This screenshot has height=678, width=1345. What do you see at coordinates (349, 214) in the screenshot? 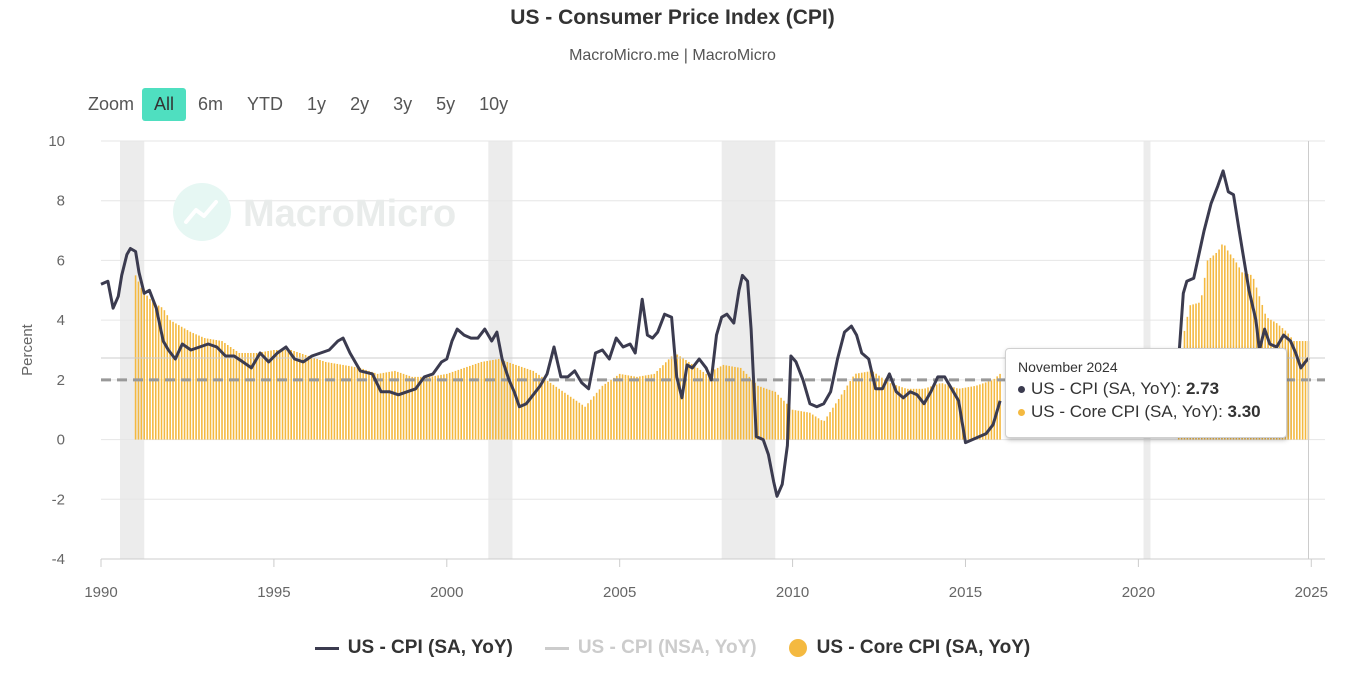
I see `watermark-text: MacroMicro` at bounding box center [349, 214].